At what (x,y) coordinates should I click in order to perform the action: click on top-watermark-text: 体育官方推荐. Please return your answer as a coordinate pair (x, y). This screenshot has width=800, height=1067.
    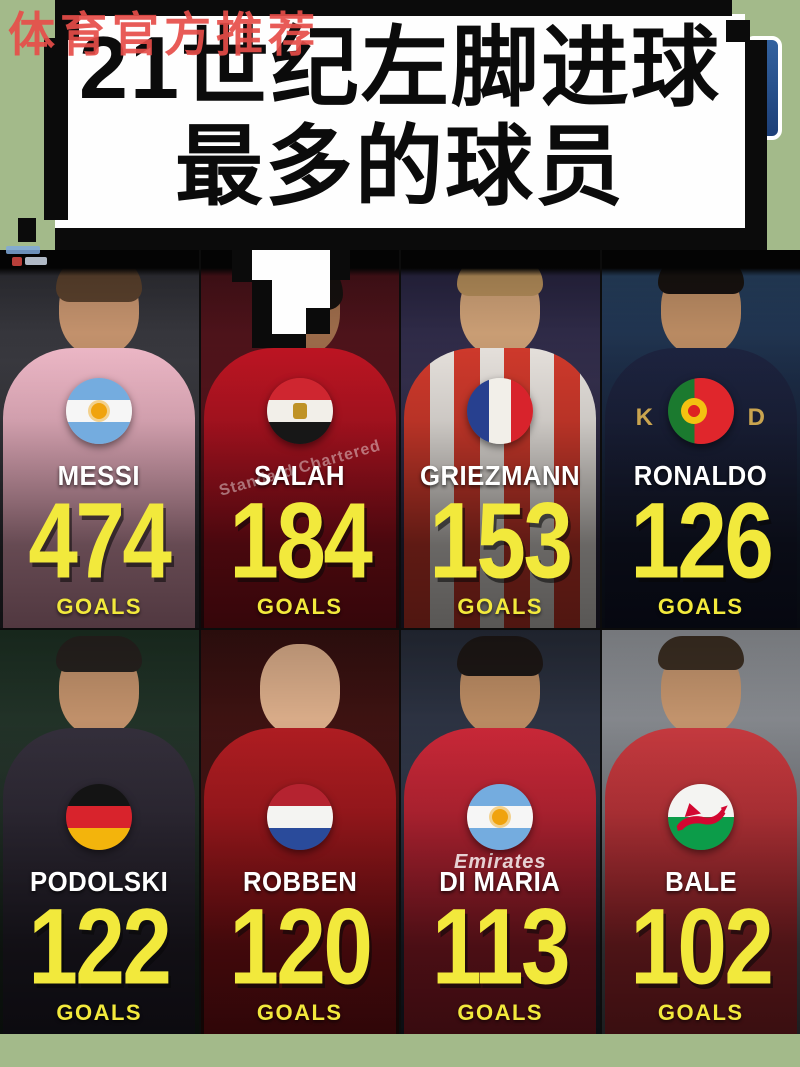
    Looking at the image, I should click on (164, 36).